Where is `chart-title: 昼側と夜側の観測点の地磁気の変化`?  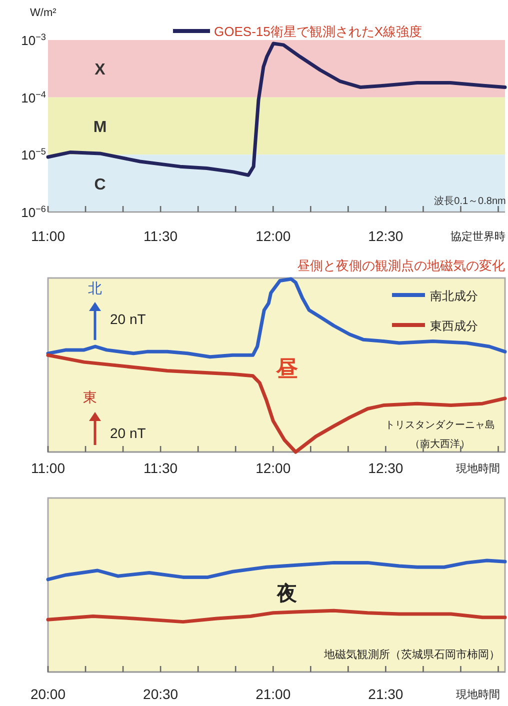 chart-title: 昼側と夜側の観測点の地磁気の変化 is located at coordinates (401, 265).